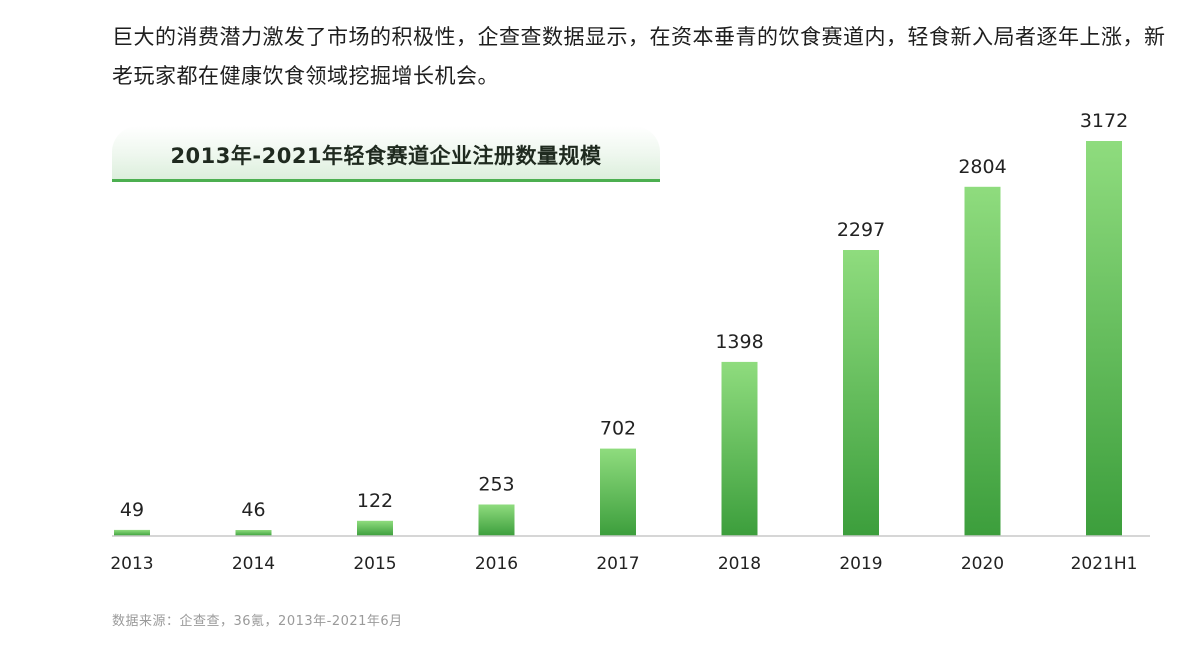 This screenshot has height=652, width=1200. What do you see at coordinates (618, 429) in the screenshot?
I see `data-label-2017: 702` at bounding box center [618, 429].